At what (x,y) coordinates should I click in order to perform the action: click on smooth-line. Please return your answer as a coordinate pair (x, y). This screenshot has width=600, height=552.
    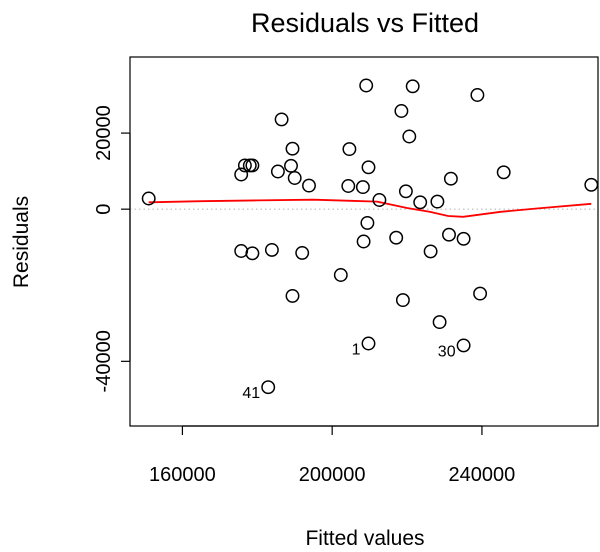
    Looking at the image, I should click on (370, 208).